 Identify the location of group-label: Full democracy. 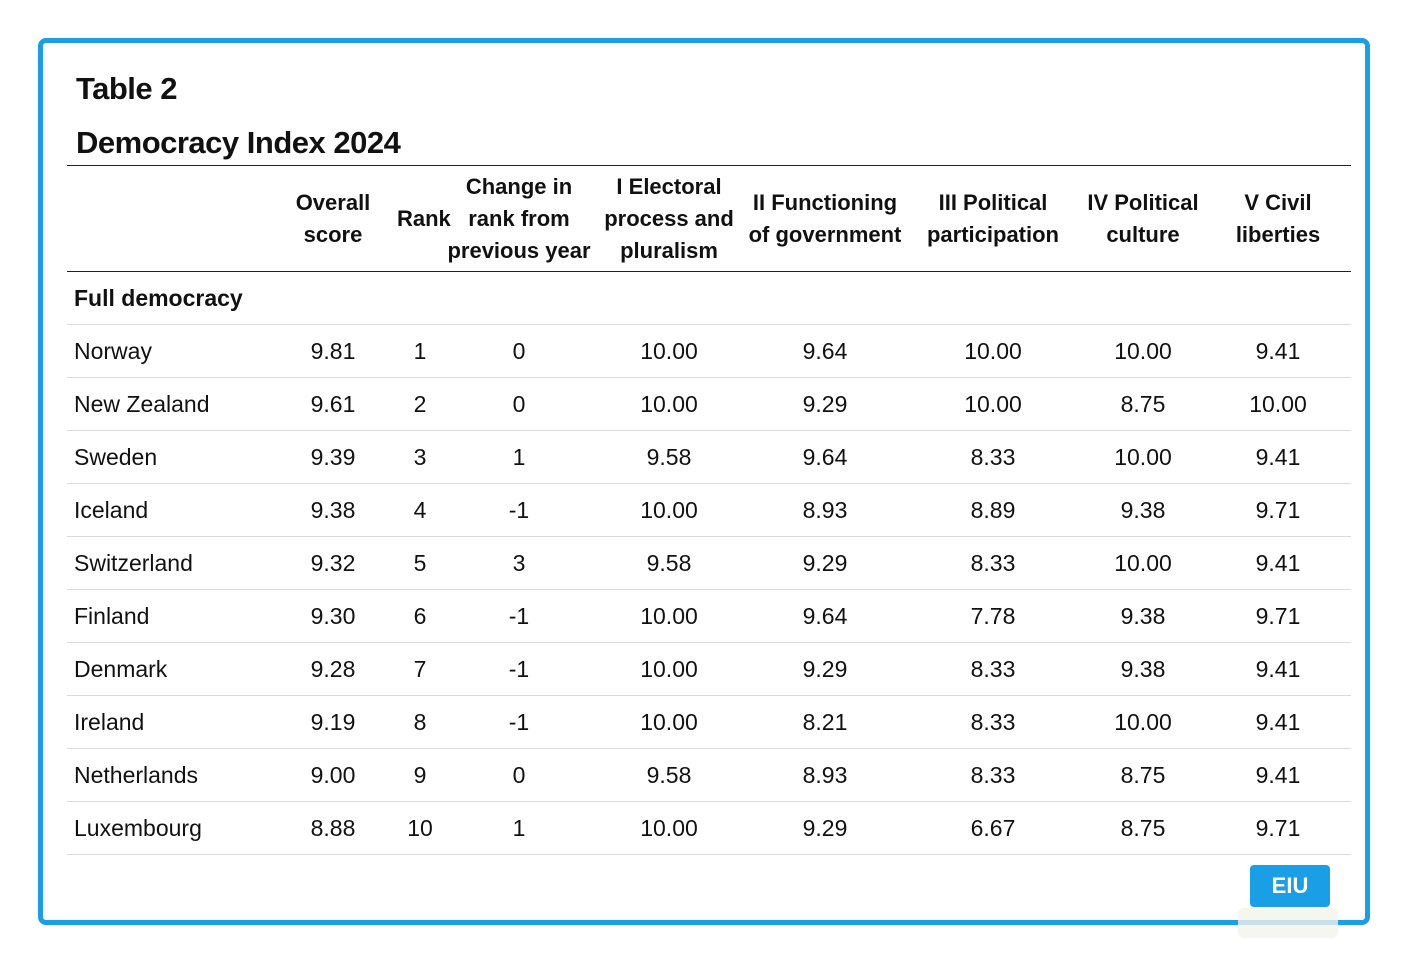
(158, 297).